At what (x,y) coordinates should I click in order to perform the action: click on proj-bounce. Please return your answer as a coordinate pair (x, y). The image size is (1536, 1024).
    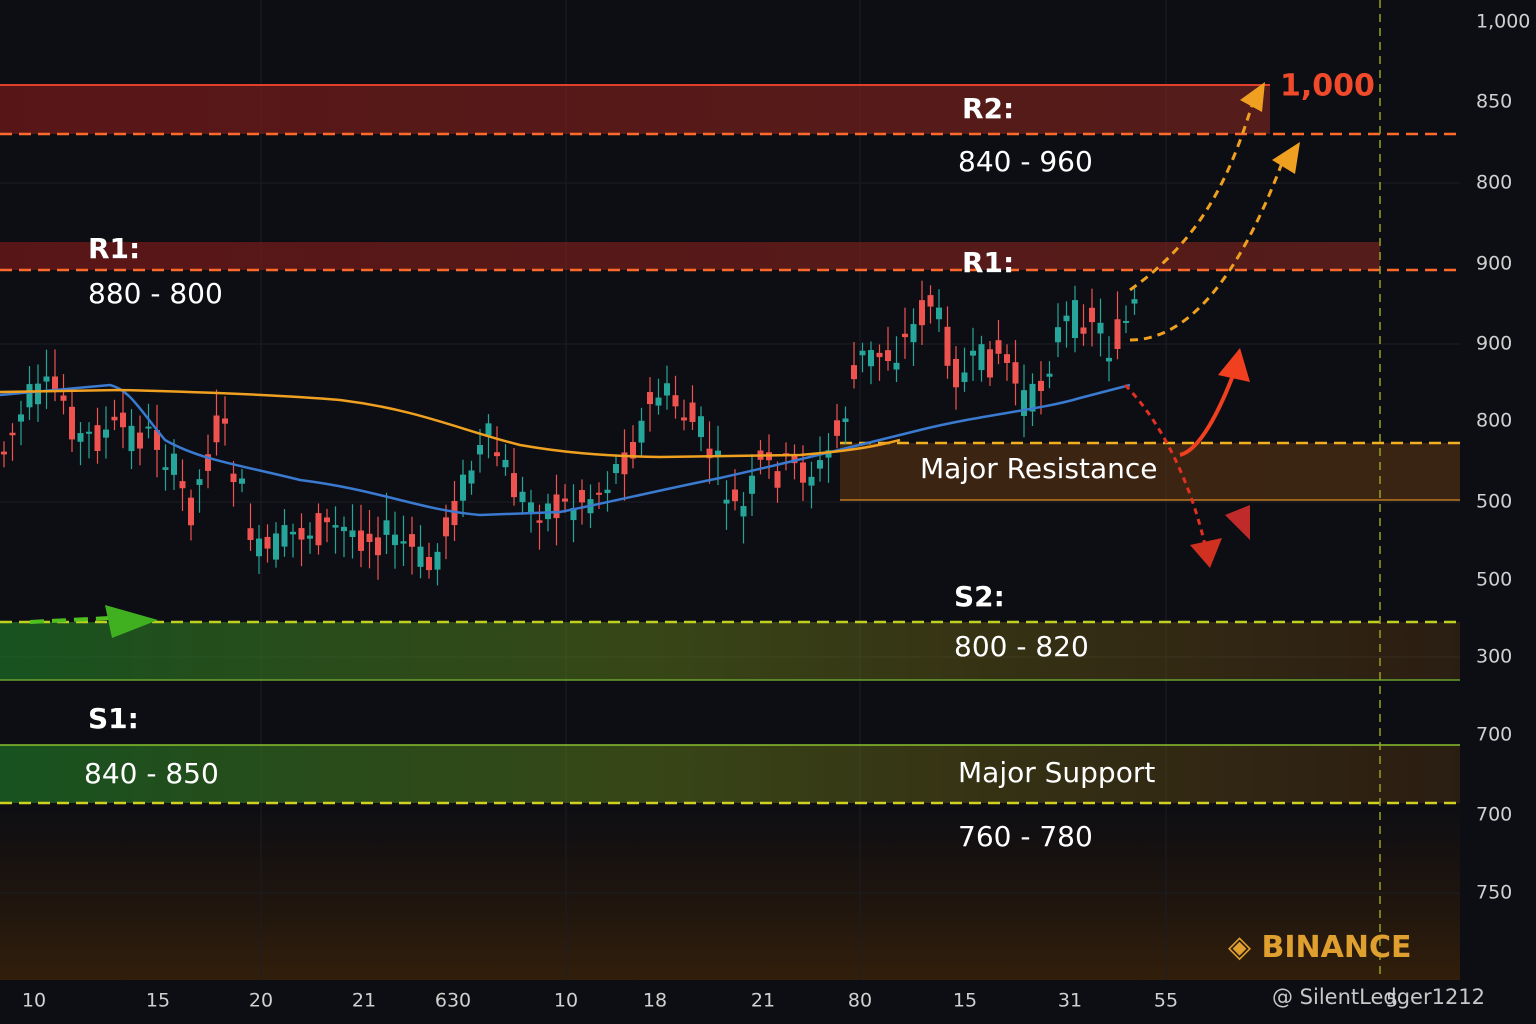
    Looking at the image, I should click on (1208, 413).